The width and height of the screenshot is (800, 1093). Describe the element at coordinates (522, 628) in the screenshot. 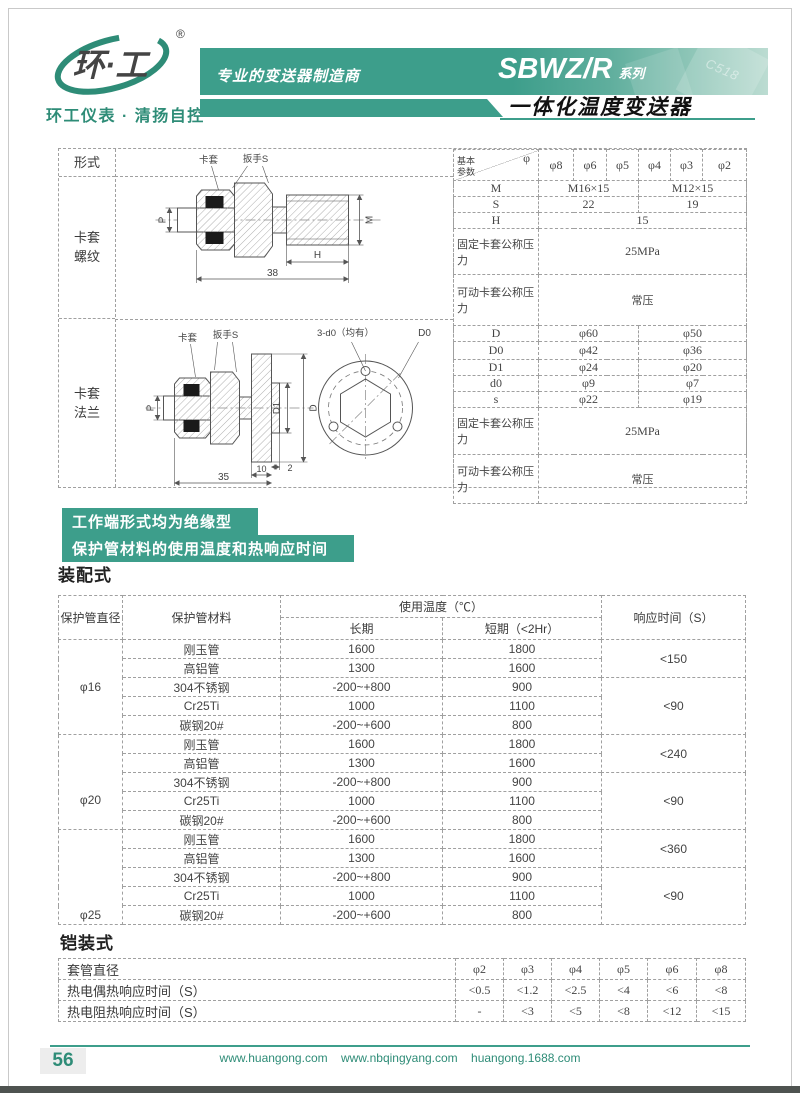

I see `header-short-term: 短期（<2Hr）` at that location.